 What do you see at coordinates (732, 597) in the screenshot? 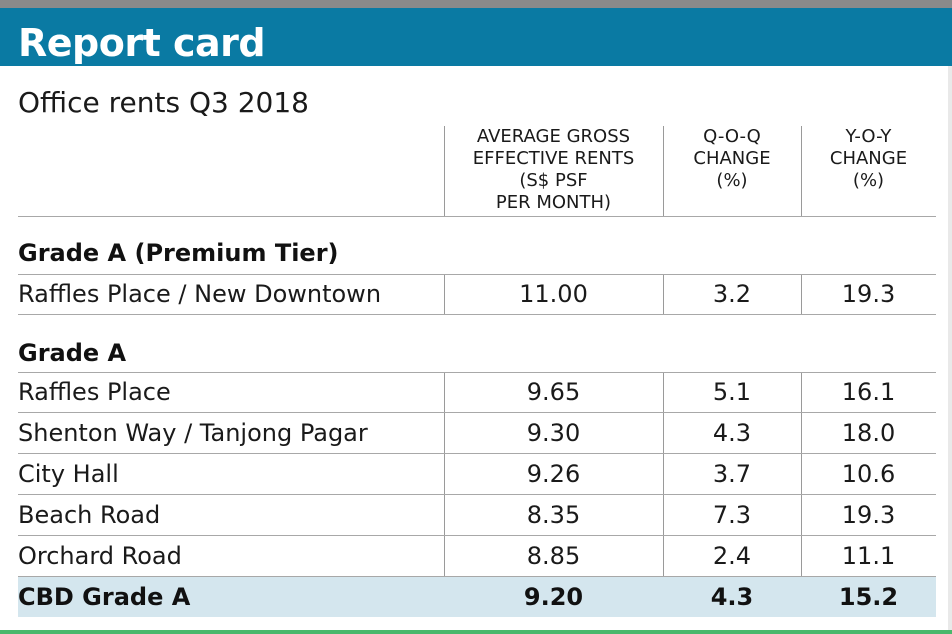
I see `total-qoq-value: 4.3` at bounding box center [732, 597].